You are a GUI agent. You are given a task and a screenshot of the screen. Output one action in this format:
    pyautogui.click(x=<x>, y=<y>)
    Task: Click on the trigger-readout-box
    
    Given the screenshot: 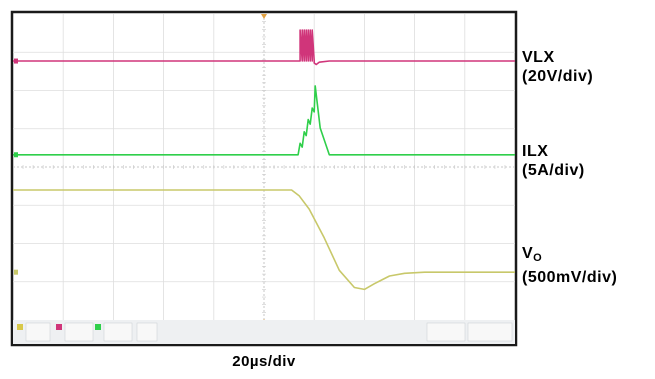 What is the action you would take?
    pyautogui.click(x=490, y=332)
    